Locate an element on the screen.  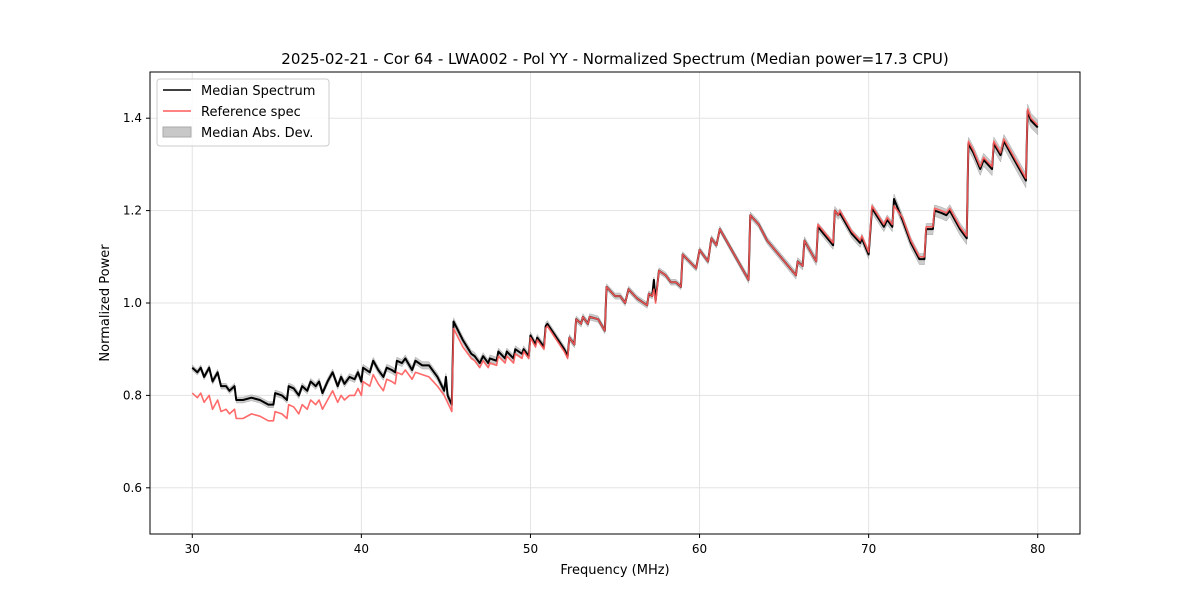
y-tick-label: 0.8 is located at coordinates (132, 395).